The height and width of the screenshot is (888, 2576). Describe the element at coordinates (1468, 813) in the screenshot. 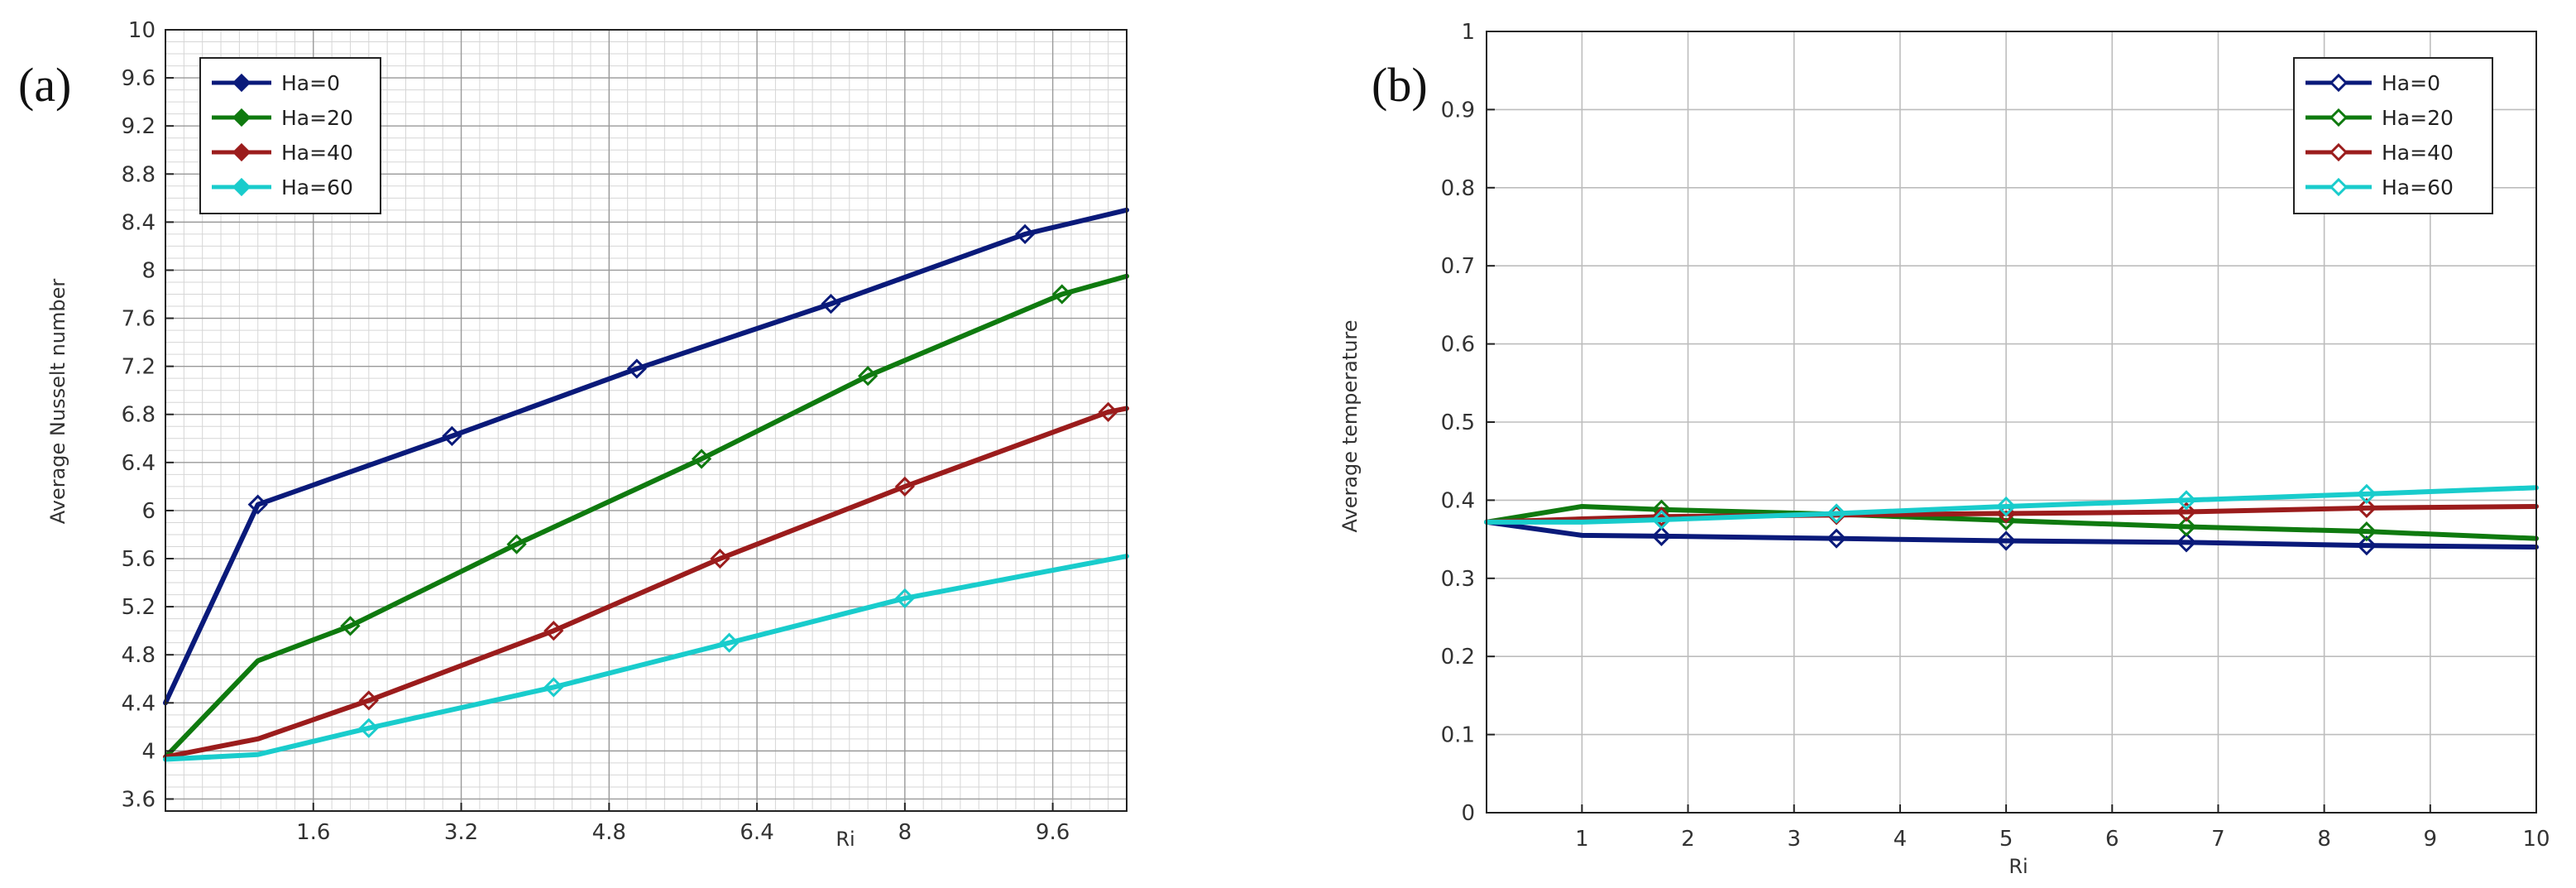

I see `panel-b-y-tick-label: 0` at that location.